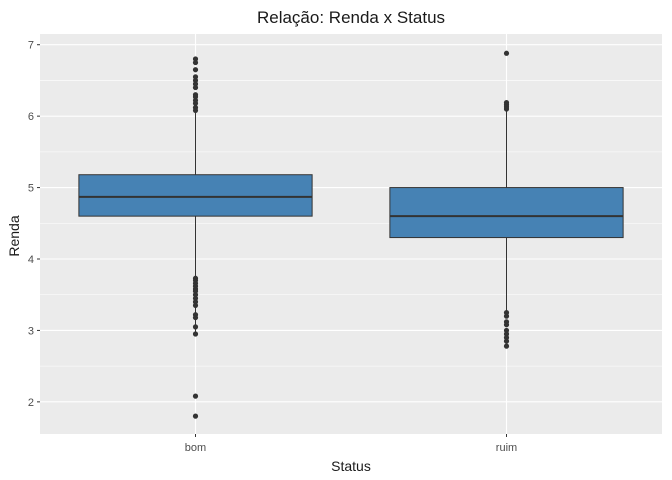 The width and height of the screenshot is (672, 480). I want to click on x-axis-ticks: bom ruim, so click(351, 444).